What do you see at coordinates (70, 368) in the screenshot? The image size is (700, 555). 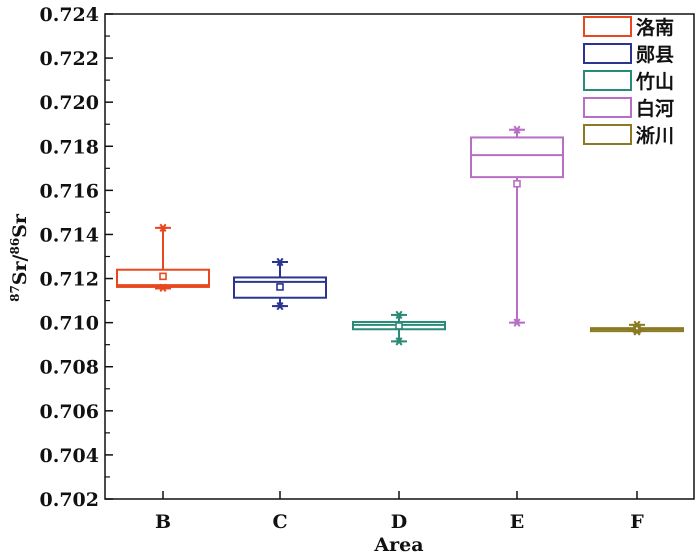 I see `y-tick-label: 0.708` at bounding box center [70, 368].